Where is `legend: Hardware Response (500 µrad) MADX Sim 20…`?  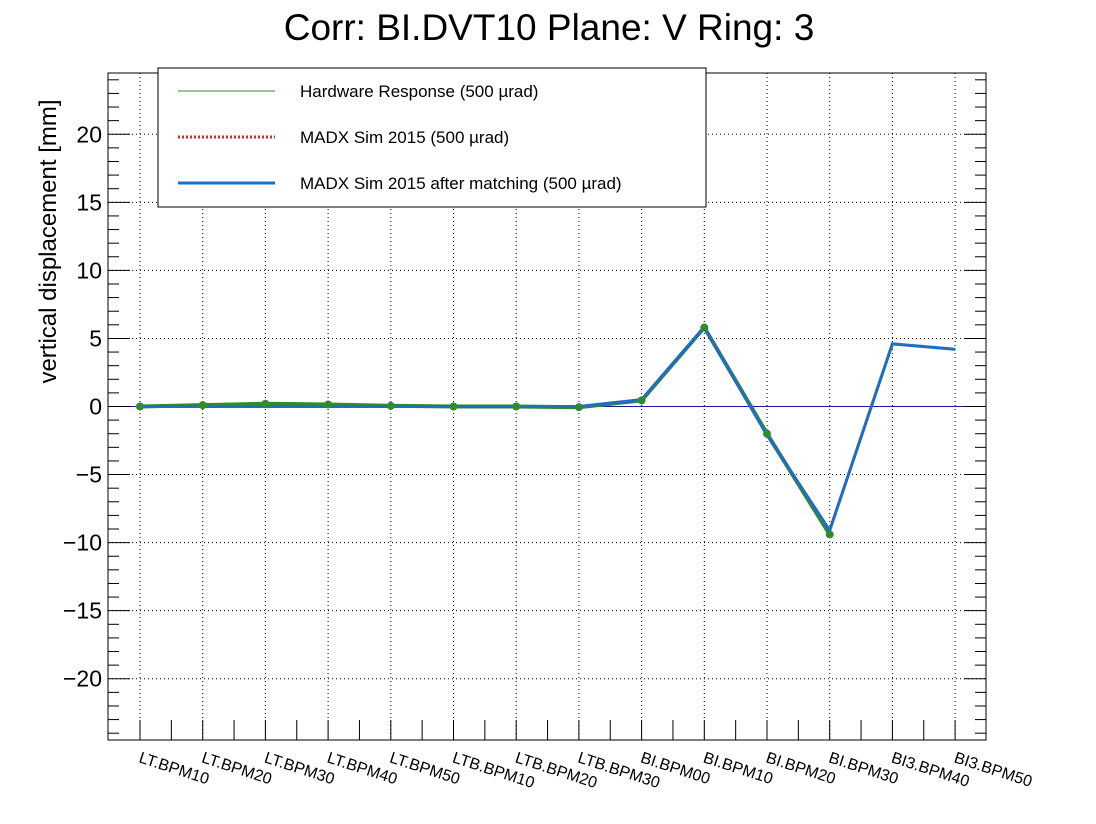
legend: Hardware Response (500 µrad) MADX Sim 20… is located at coordinates (432, 137).